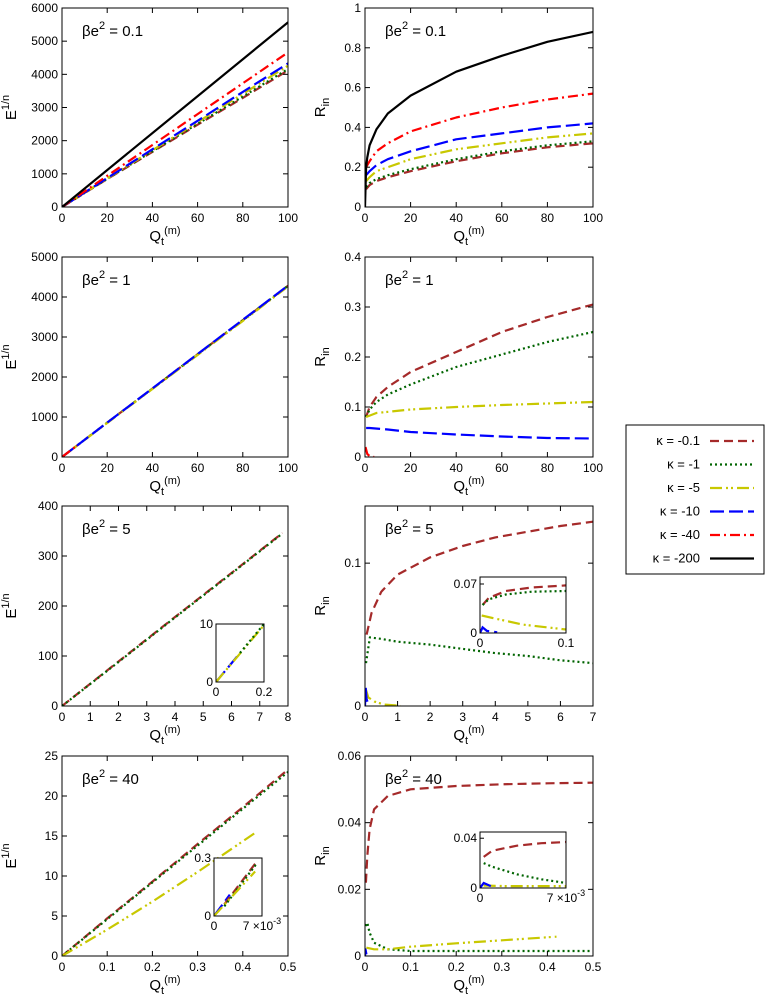  What do you see at coordinates (202, 858) in the screenshot?
I see `inset-y-tick-label: 0.3` at bounding box center [202, 858].